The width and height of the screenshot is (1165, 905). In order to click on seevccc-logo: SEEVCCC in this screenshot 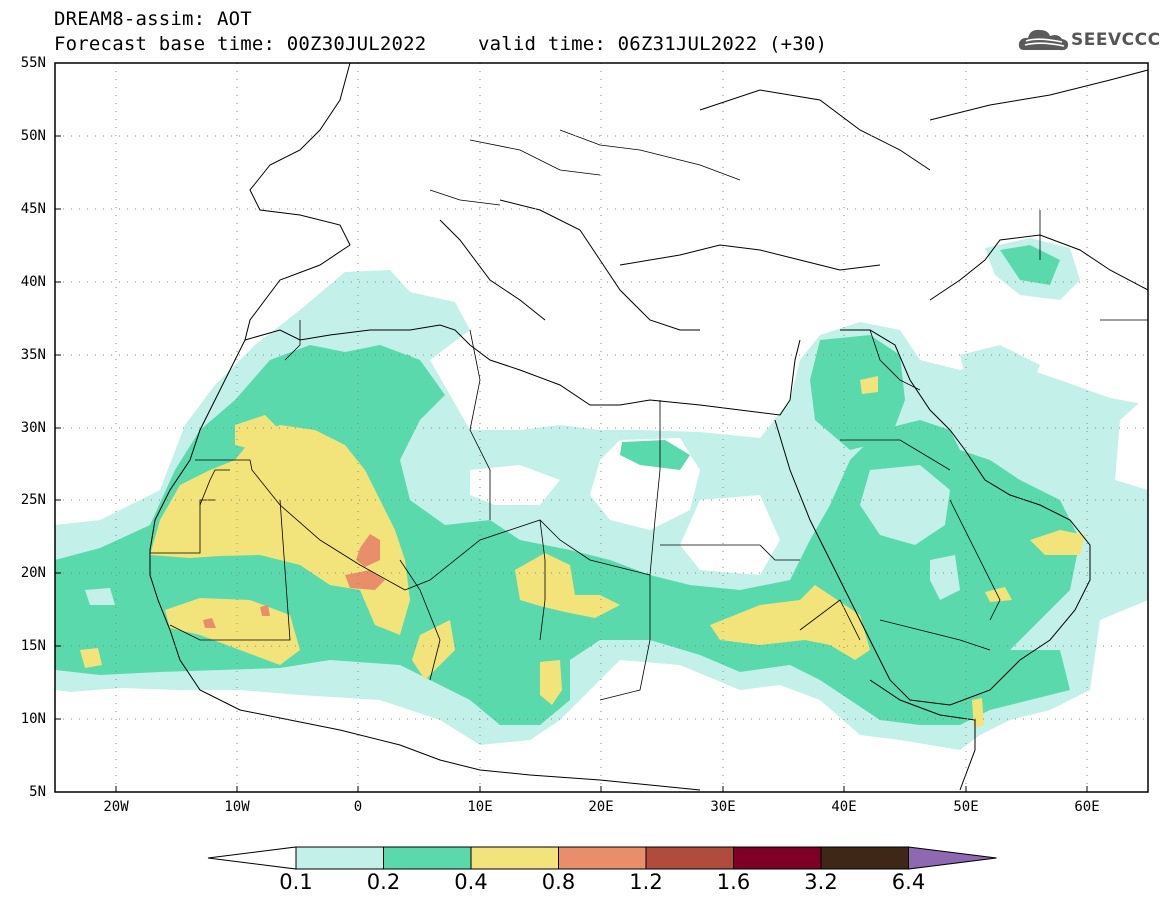, I will do `click(1089, 41)`.